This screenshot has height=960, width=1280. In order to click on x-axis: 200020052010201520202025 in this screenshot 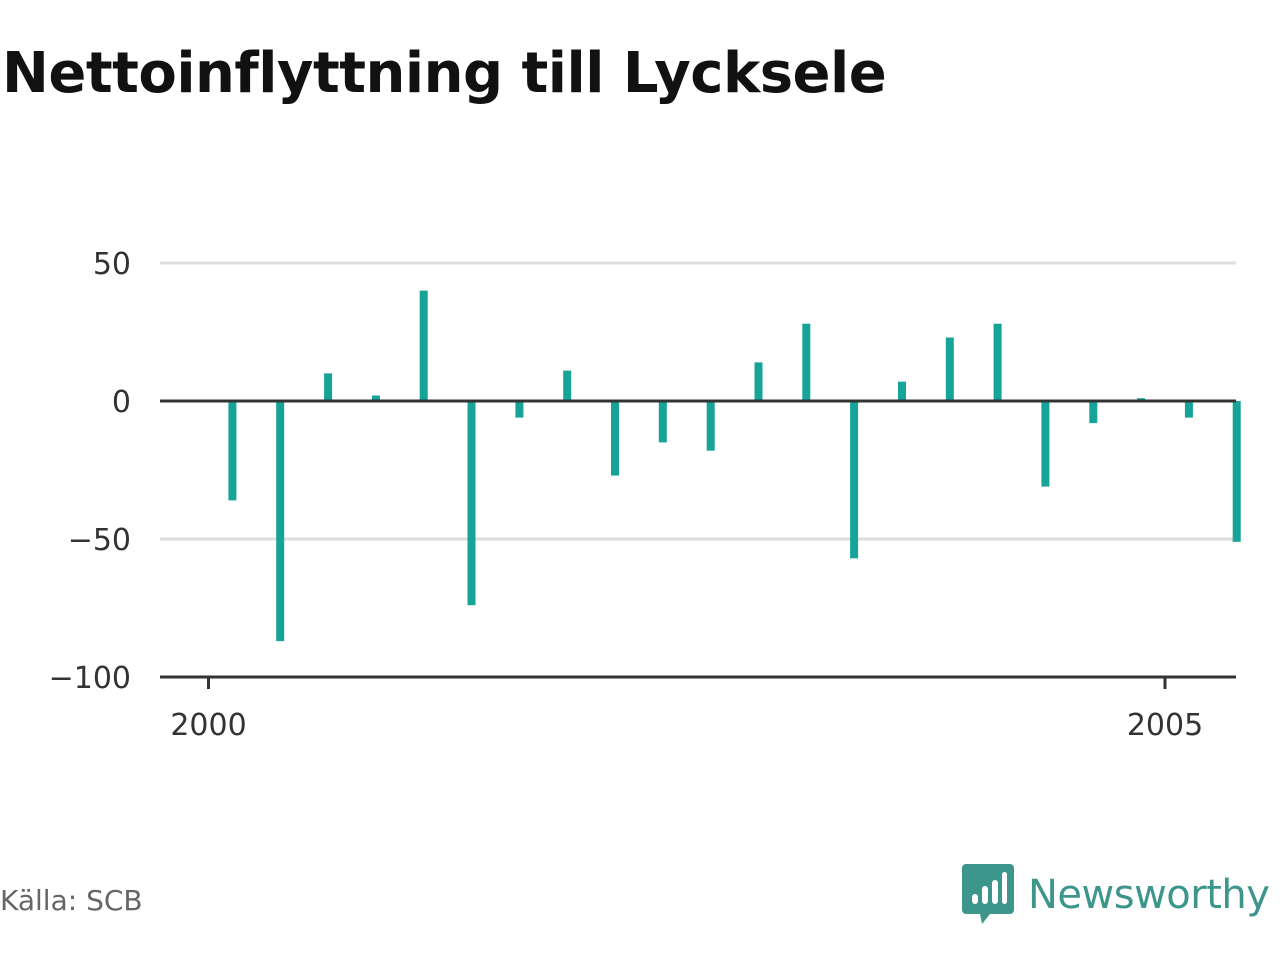, I will do `click(686, 710)`.